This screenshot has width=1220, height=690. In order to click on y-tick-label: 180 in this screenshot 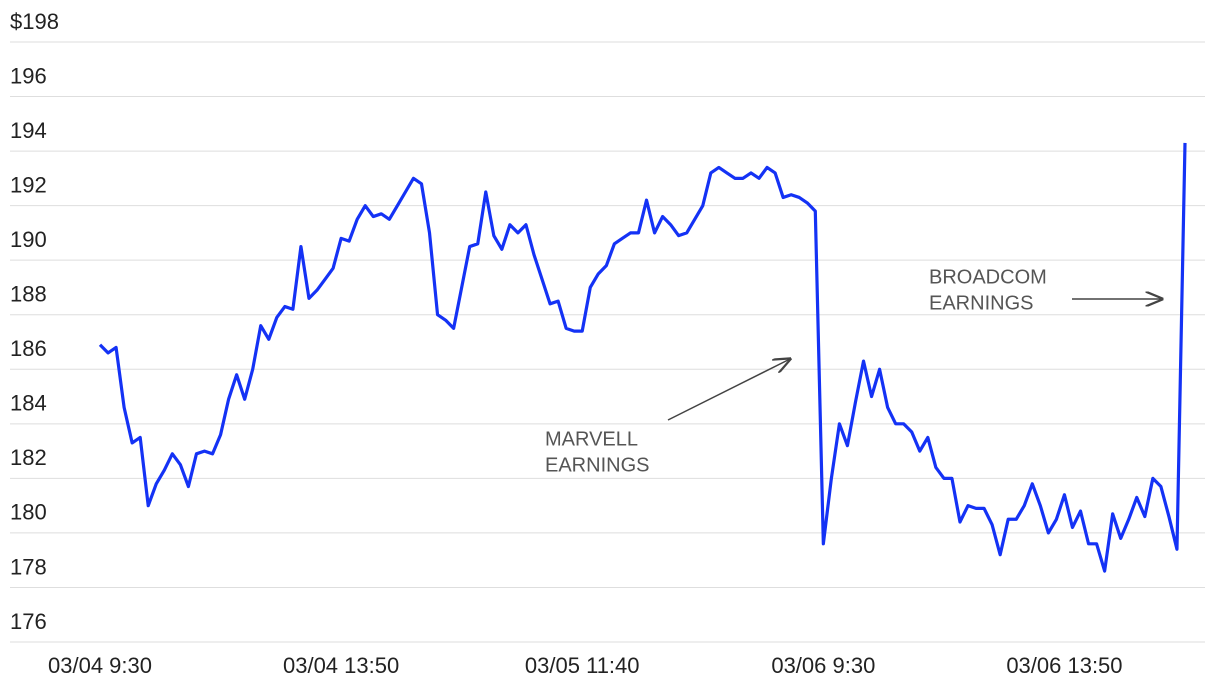, I will do `click(28, 512)`.